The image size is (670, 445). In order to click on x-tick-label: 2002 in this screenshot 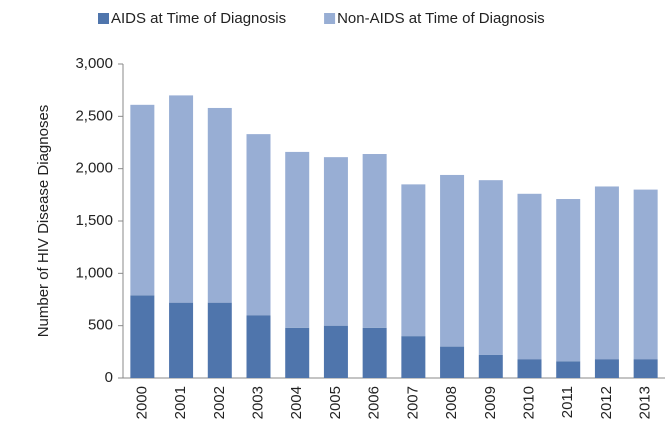, I will do `click(219, 402)`.